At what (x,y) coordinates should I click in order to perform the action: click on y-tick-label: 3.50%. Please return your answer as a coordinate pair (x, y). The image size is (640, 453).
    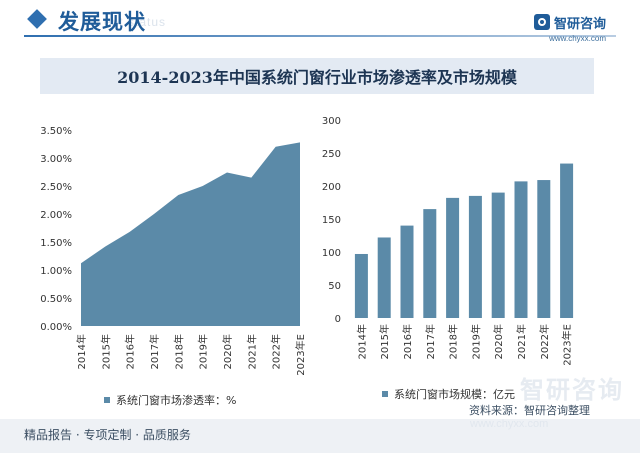
    Looking at the image, I should click on (56, 131).